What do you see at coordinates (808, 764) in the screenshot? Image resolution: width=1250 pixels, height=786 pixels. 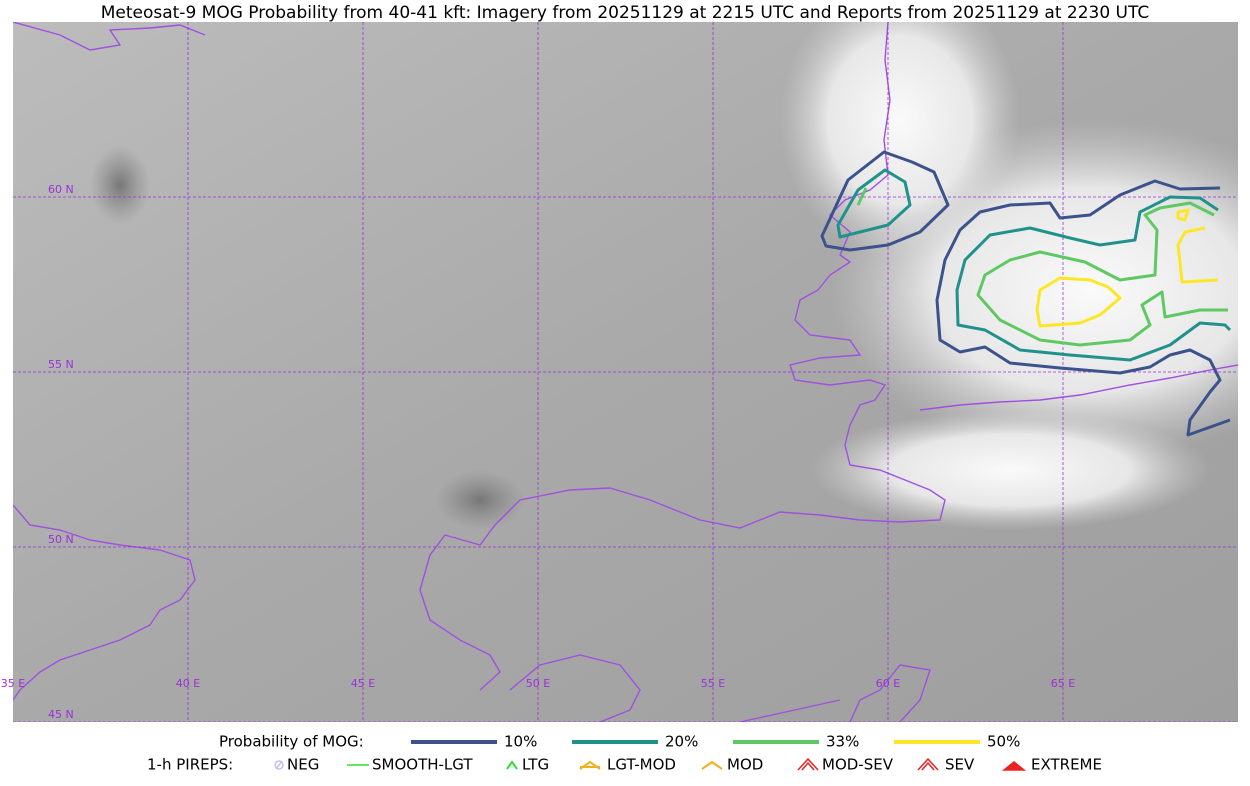 I see `icon-mod-sev` at bounding box center [808, 764].